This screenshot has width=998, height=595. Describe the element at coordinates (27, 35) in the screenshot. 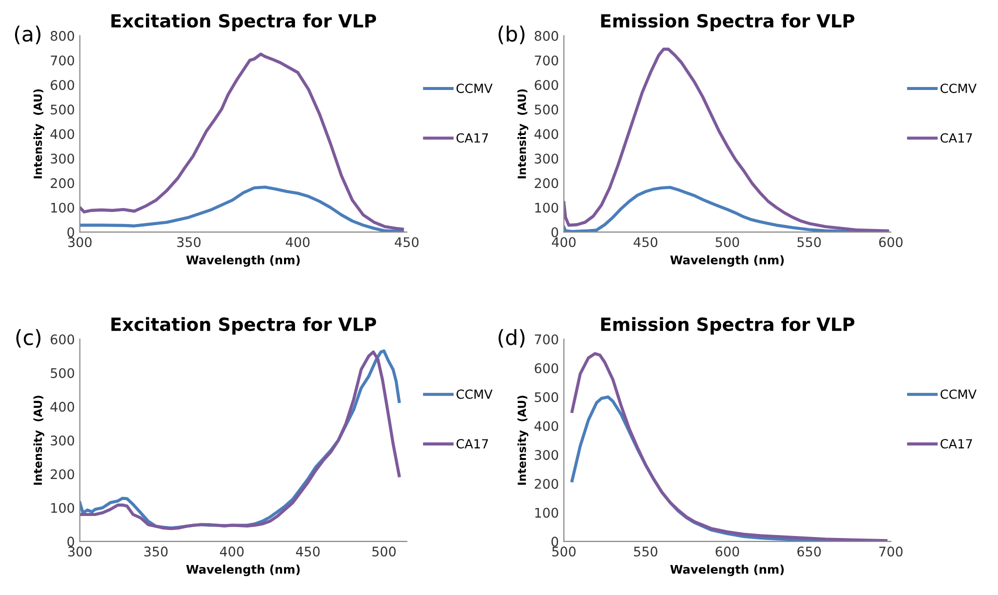

I see `text: (a)` at that location.